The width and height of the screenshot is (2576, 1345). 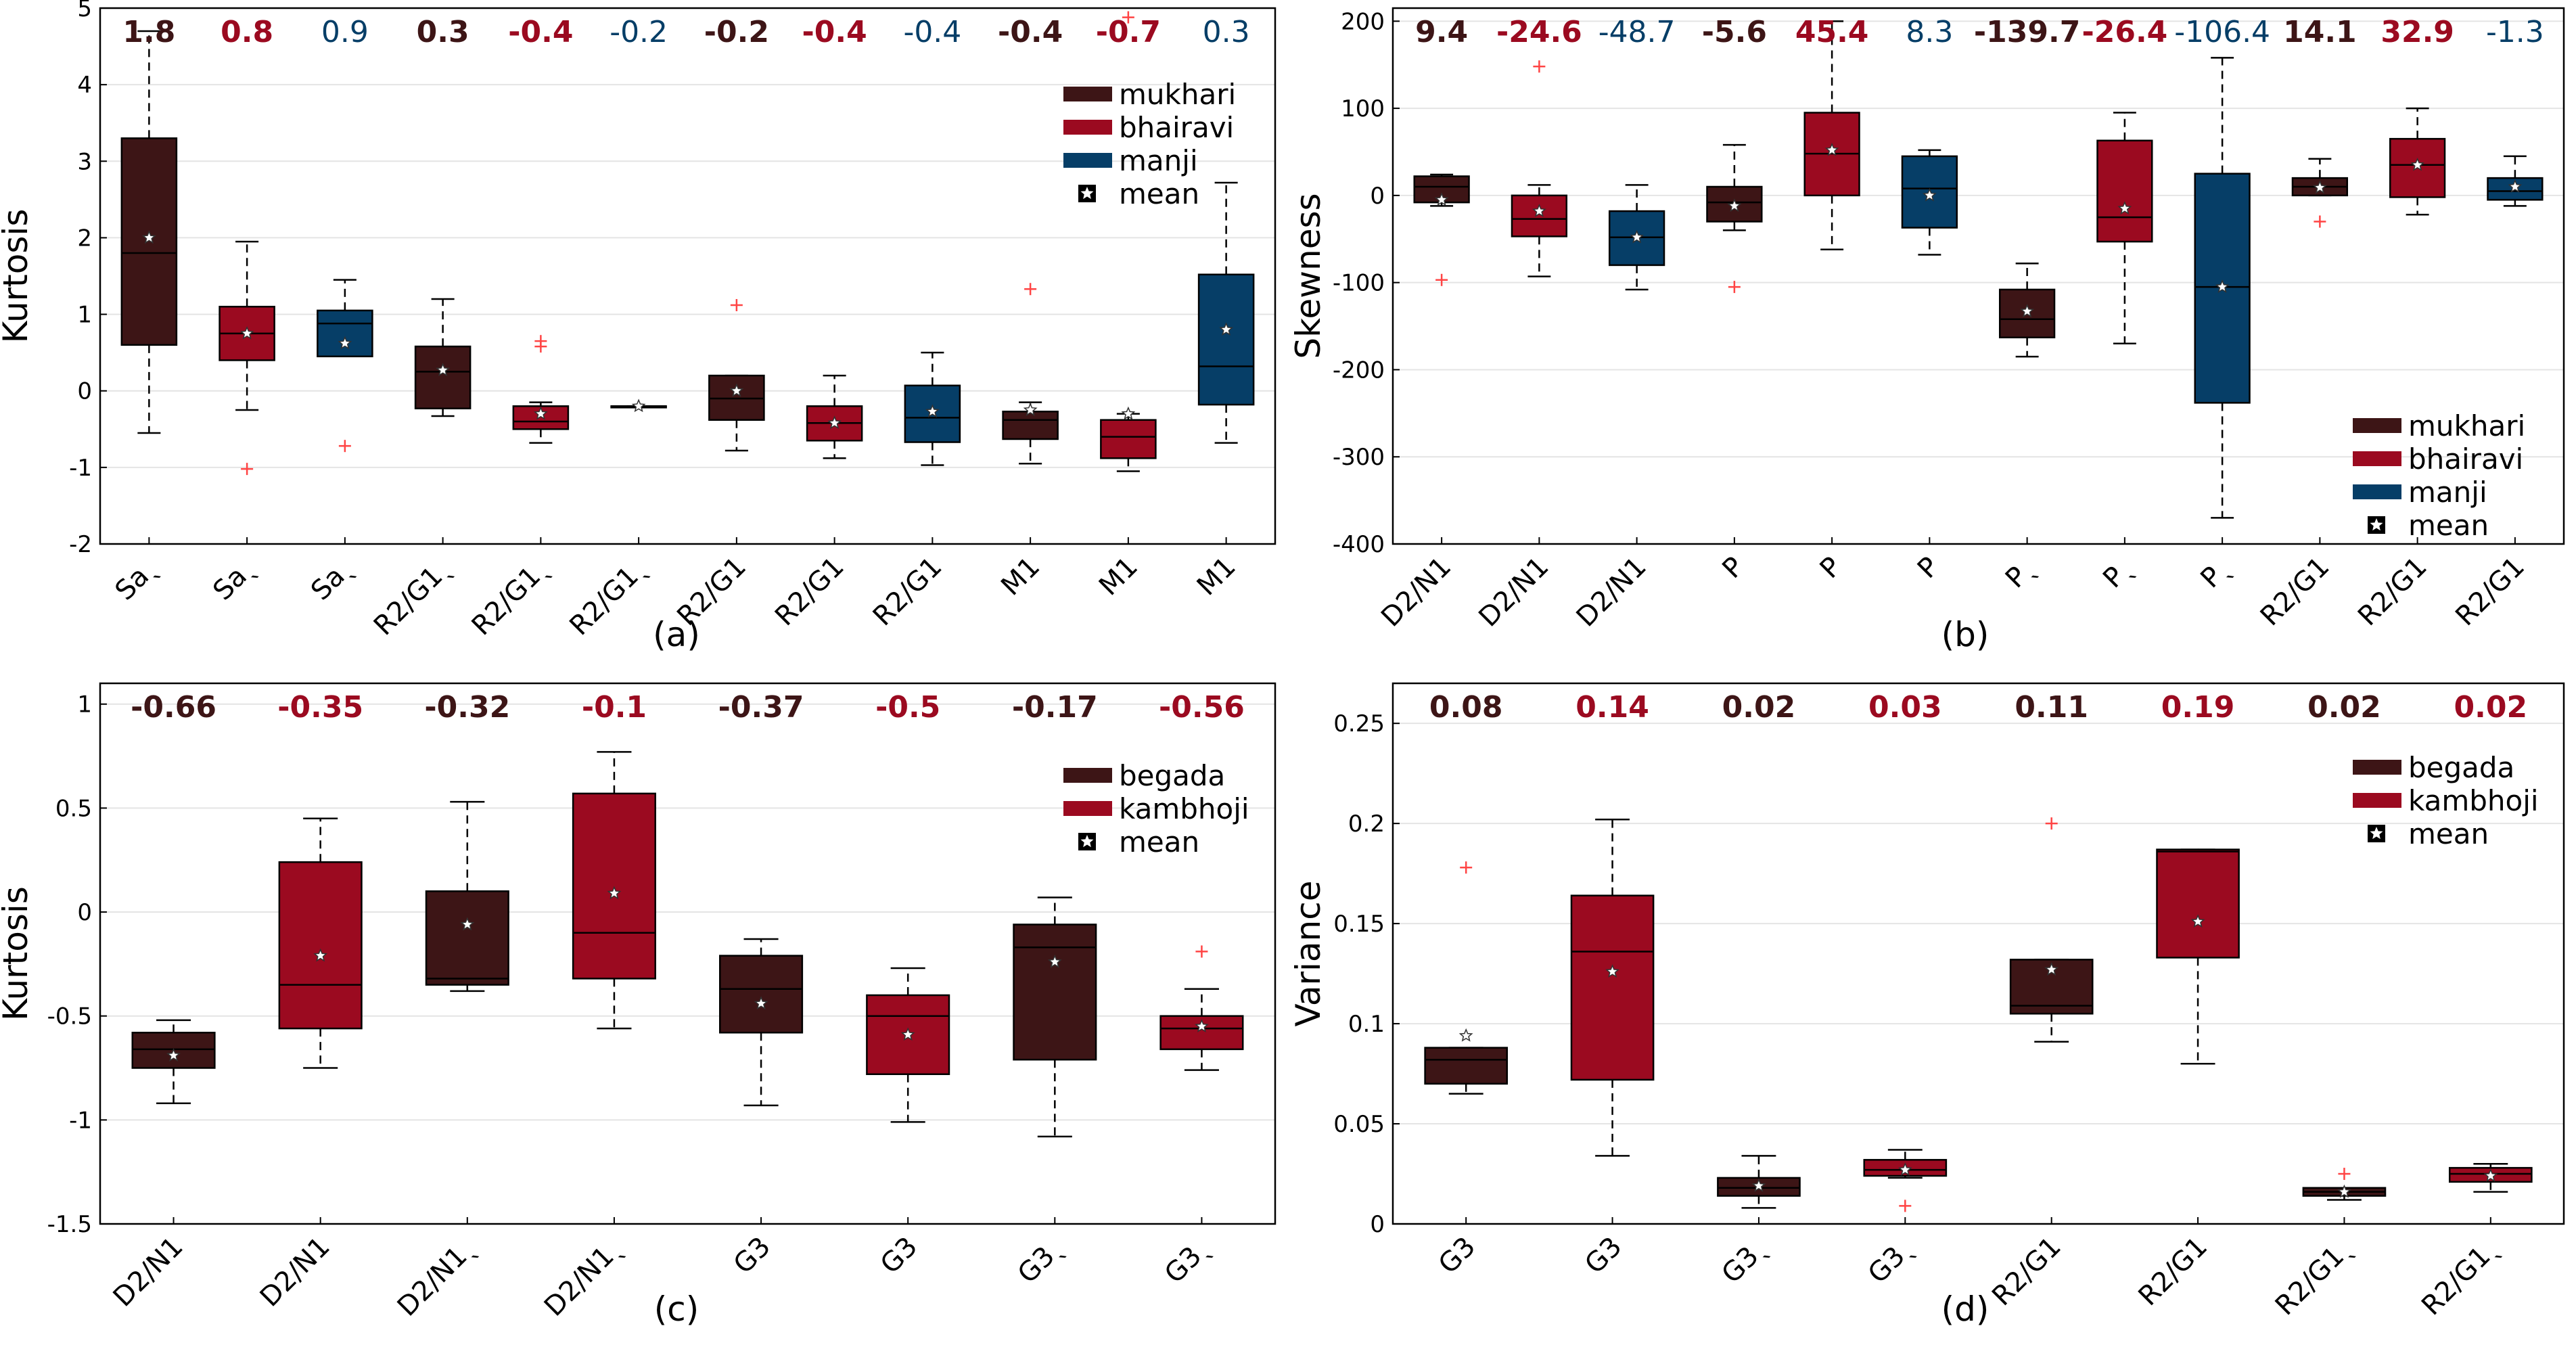 What do you see at coordinates (1226, 32) in the screenshot?
I see `top-value-label: 0.3` at bounding box center [1226, 32].